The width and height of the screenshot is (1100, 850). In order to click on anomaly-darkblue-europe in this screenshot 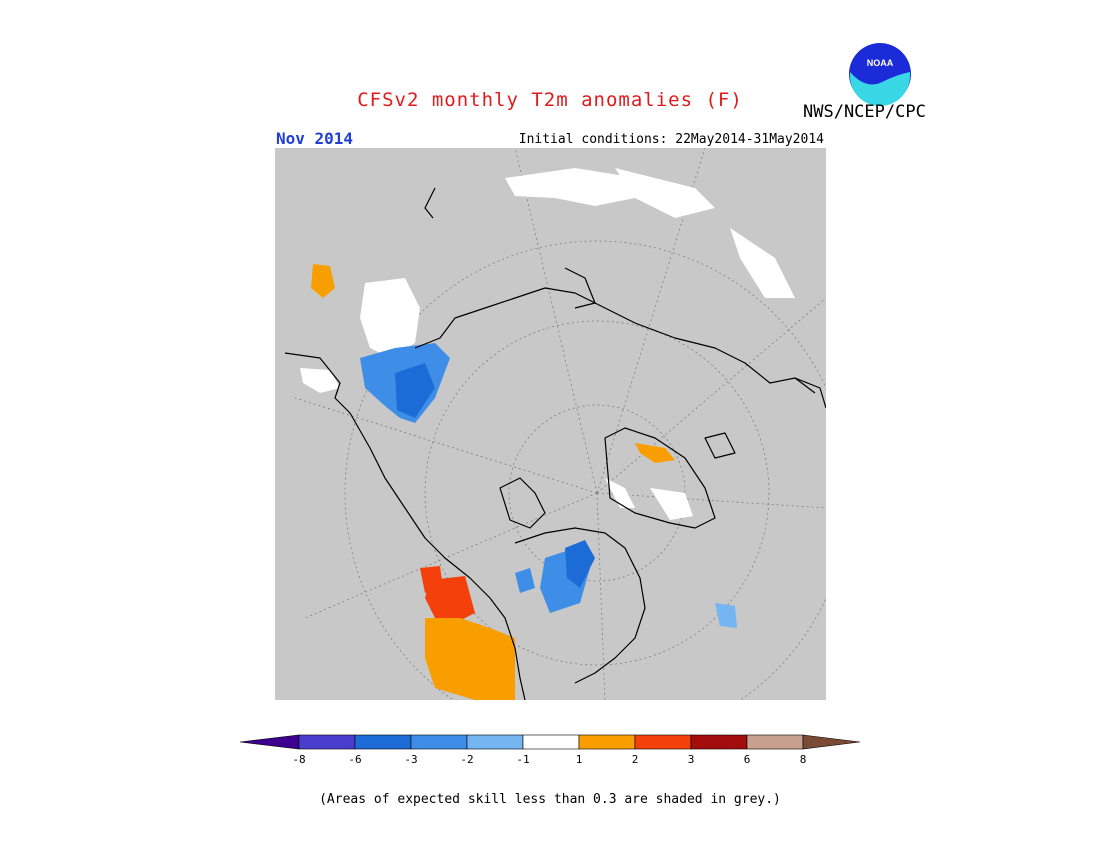, I will do `click(415, 390)`.